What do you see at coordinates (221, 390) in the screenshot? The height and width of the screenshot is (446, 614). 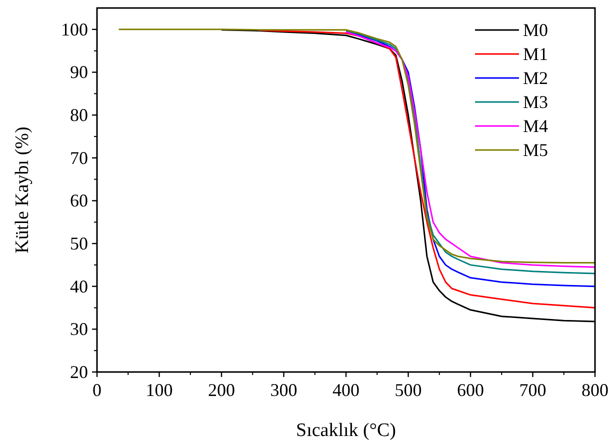 I see `x-tick-label: 200` at bounding box center [221, 390].